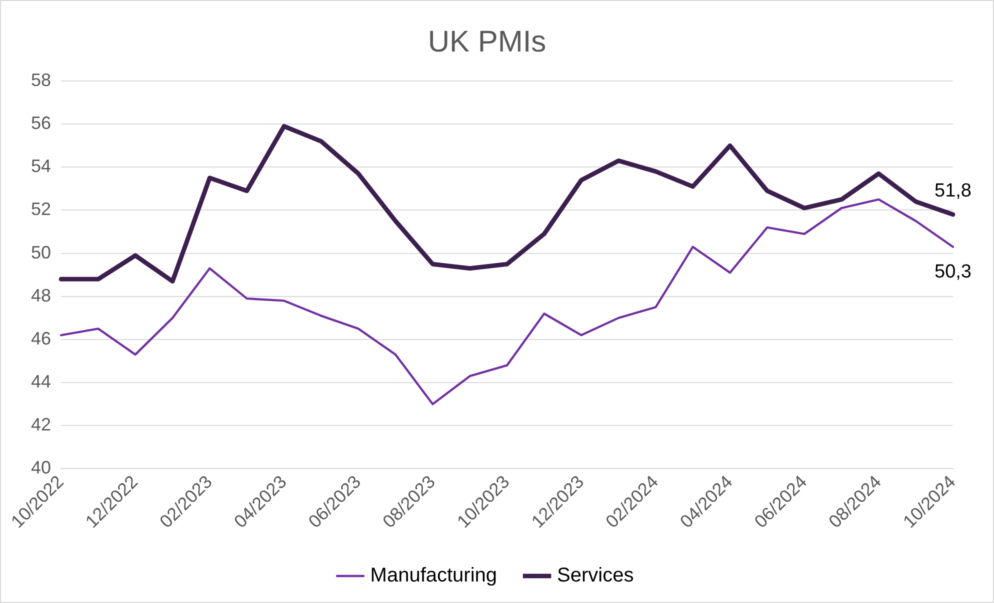  What do you see at coordinates (41, 382) in the screenshot?
I see `y-tick-label: 44` at bounding box center [41, 382].